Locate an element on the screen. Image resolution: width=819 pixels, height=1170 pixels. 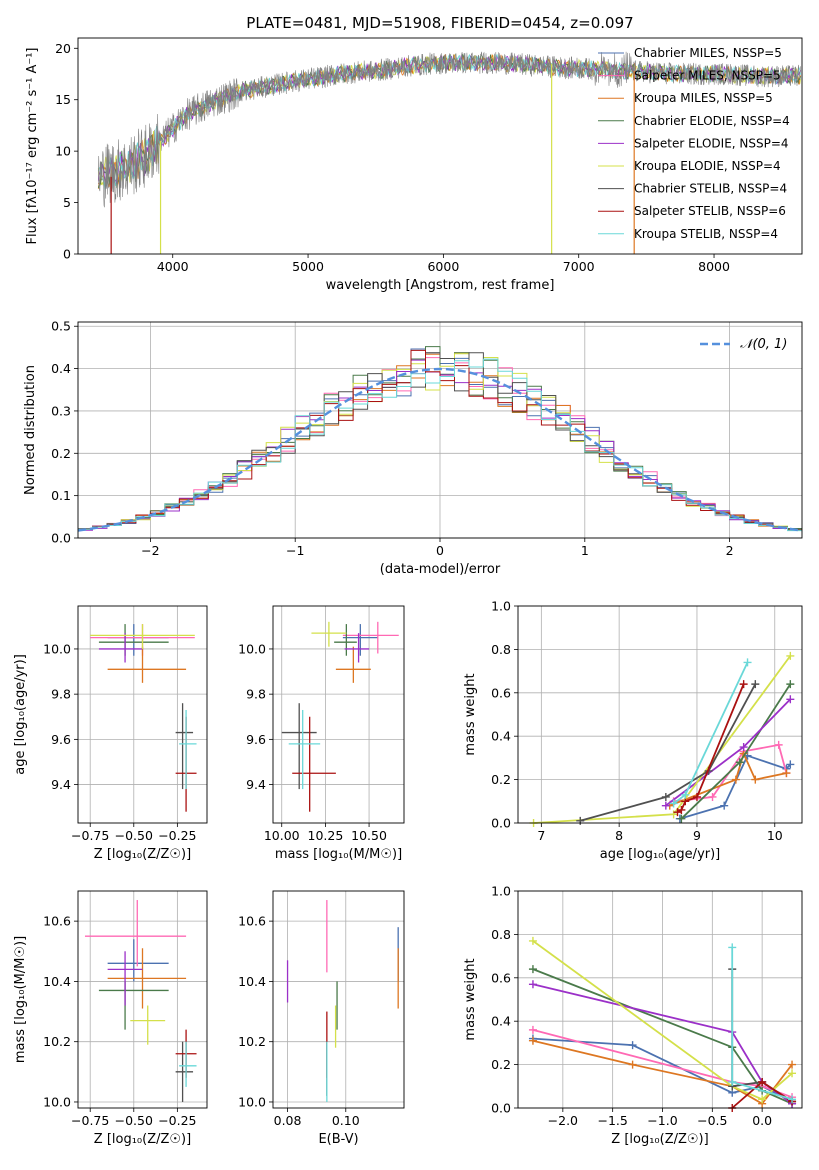
frame-age_vs_mass is located at coordinates (338, 714).